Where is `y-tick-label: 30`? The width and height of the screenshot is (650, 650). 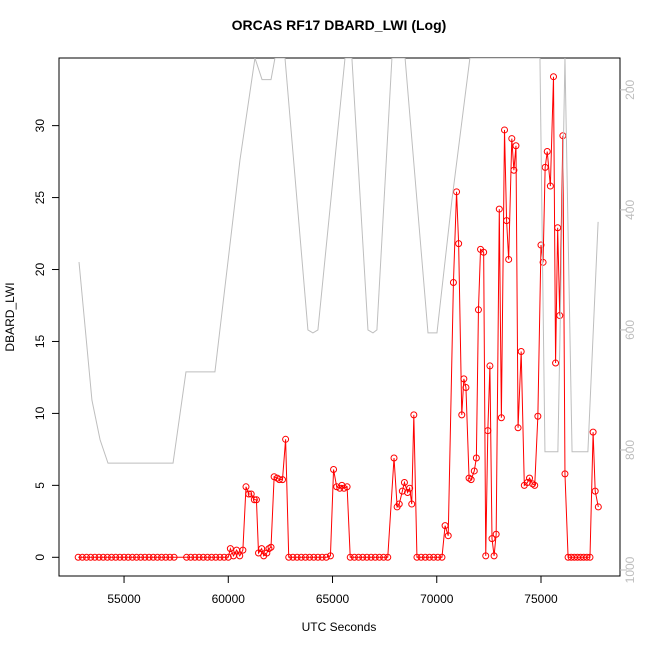
y-tick-label: 30 is located at coordinates (40, 126).